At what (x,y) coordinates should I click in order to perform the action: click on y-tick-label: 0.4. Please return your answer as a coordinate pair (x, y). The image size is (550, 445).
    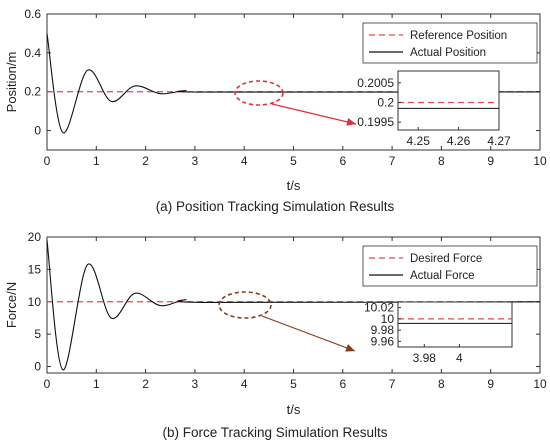
    Looking at the image, I should click on (32, 53).